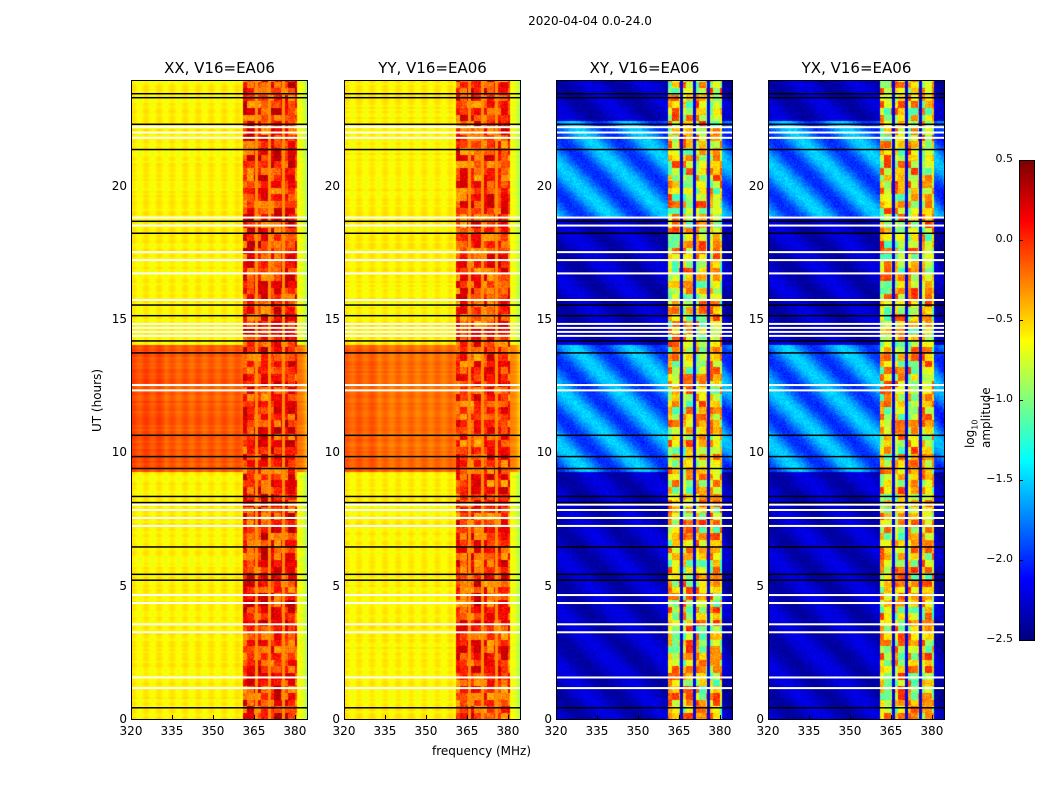 The width and height of the screenshot is (1050, 800). What do you see at coordinates (720, 731) in the screenshot?
I see `x-tick-label: 380` at bounding box center [720, 731].